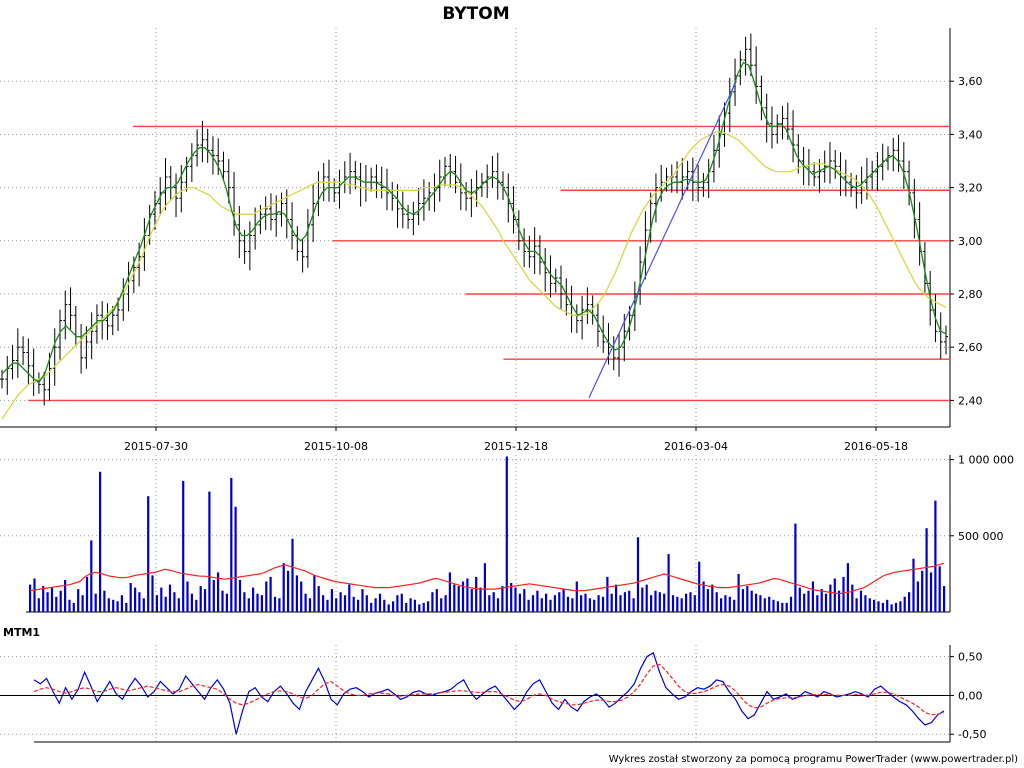  What do you see at coordinates (970, 400) in the screenshot?
I see `price-ytick-label-0: 2,40` at bounding box center [970, 400].